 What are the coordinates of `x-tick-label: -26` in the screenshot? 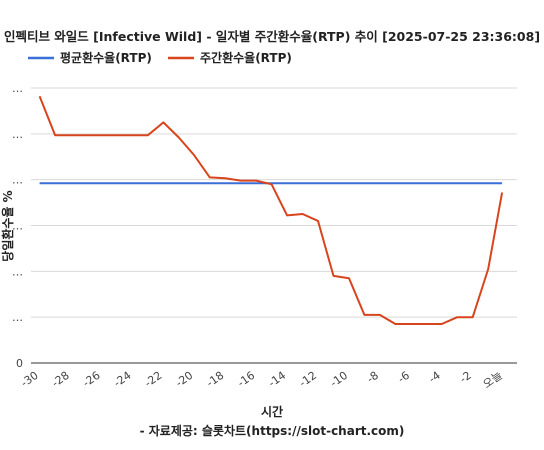 It's located at (91, 379).